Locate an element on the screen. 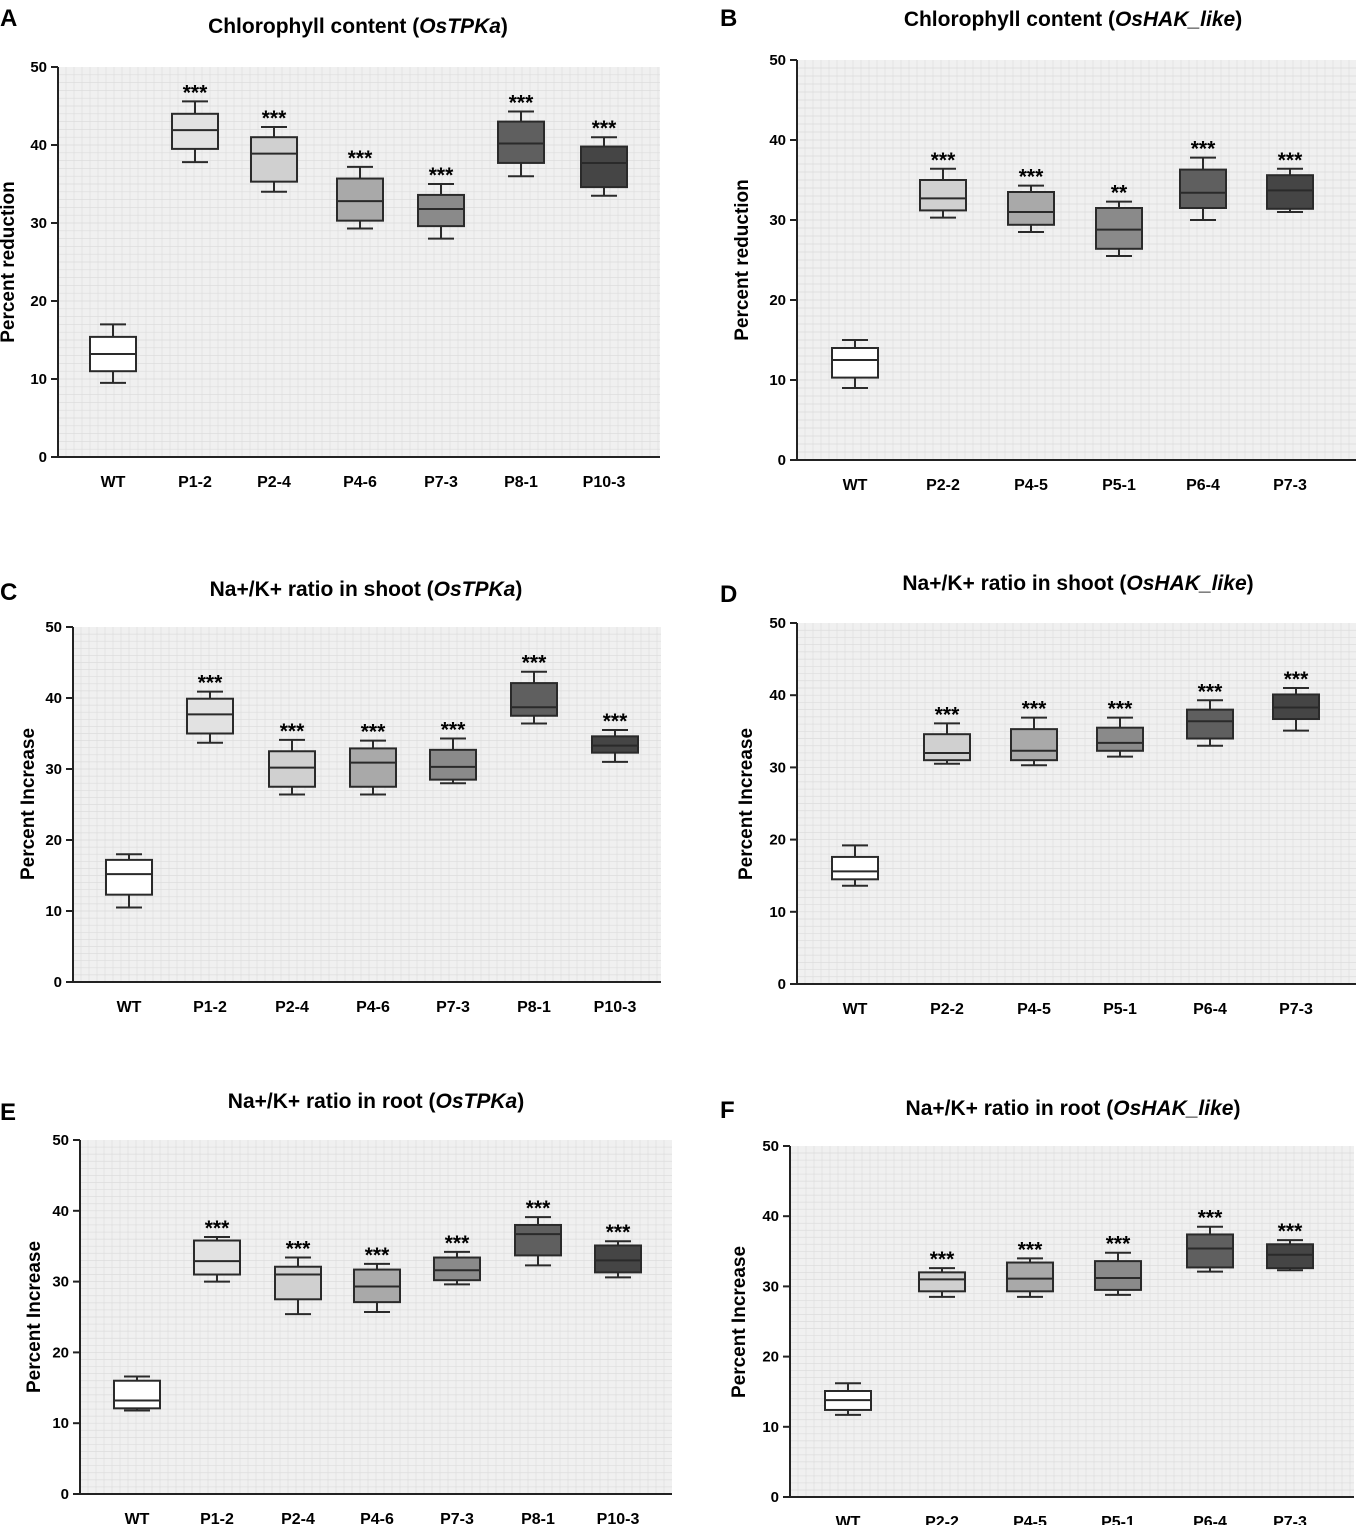 The image size is (1358, 1525). panel-letter: F is located at coordinates (727, 1110).